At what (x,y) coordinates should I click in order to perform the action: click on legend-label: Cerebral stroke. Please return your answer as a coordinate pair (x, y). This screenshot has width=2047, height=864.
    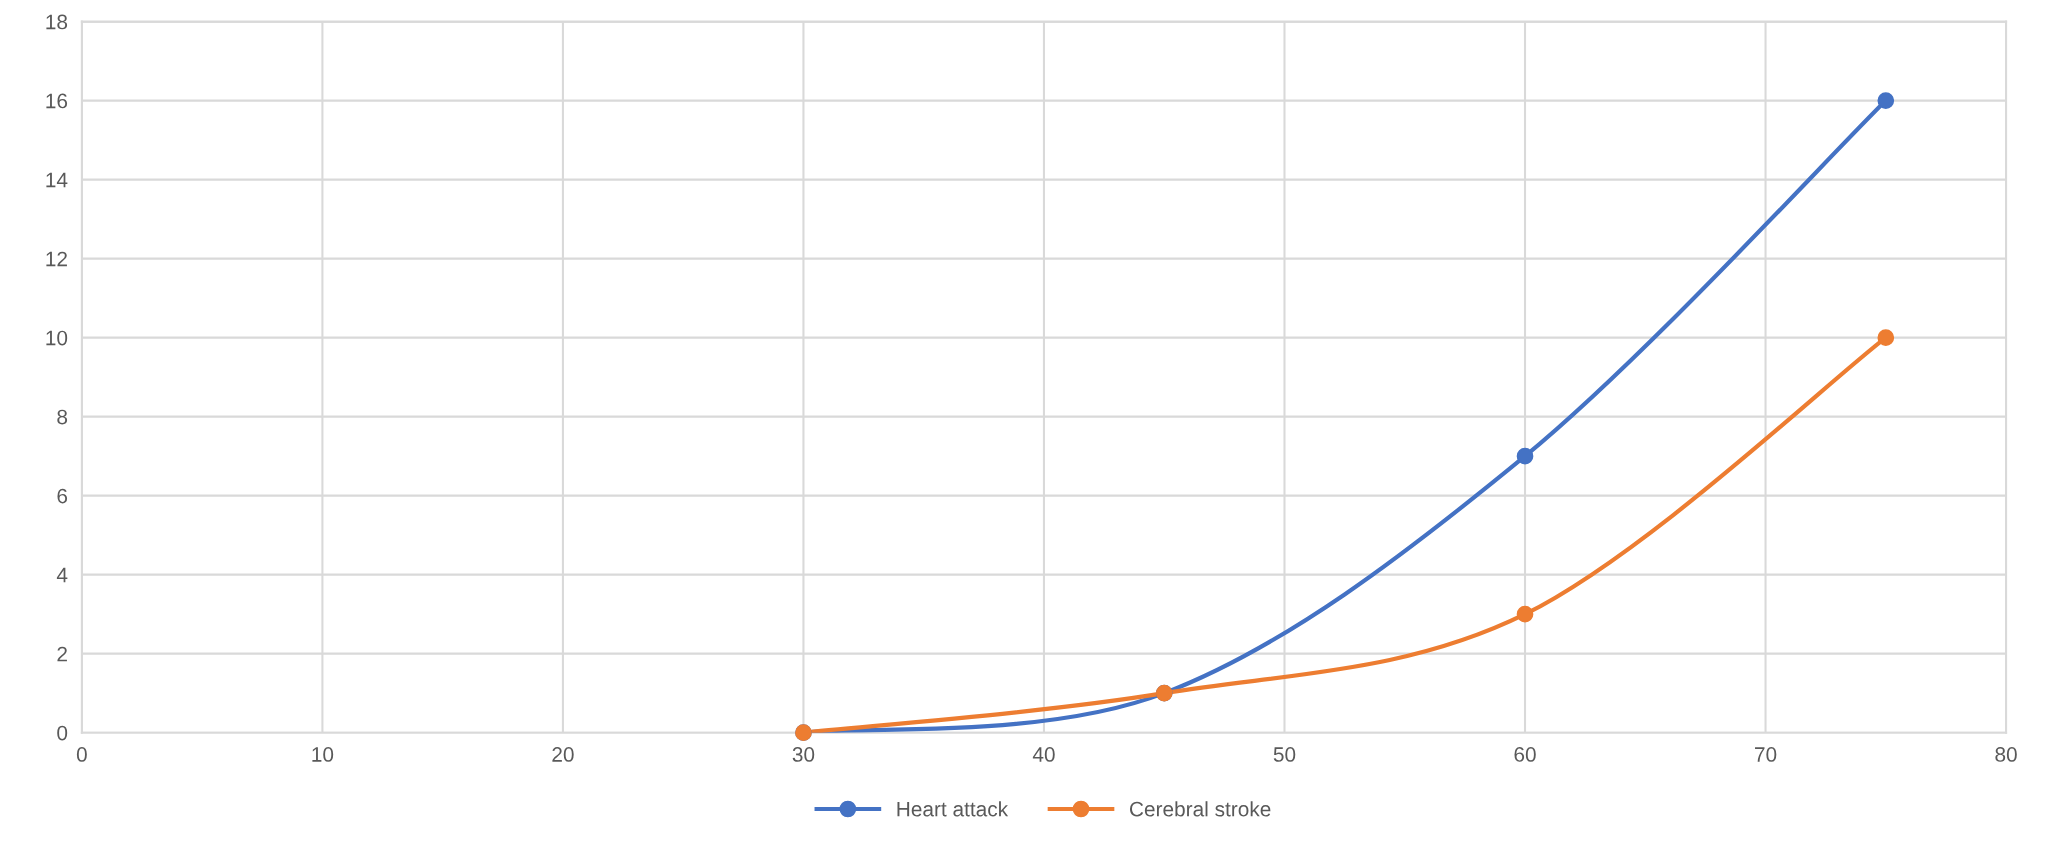
    Looking at the image, I should click on (1200, 809).